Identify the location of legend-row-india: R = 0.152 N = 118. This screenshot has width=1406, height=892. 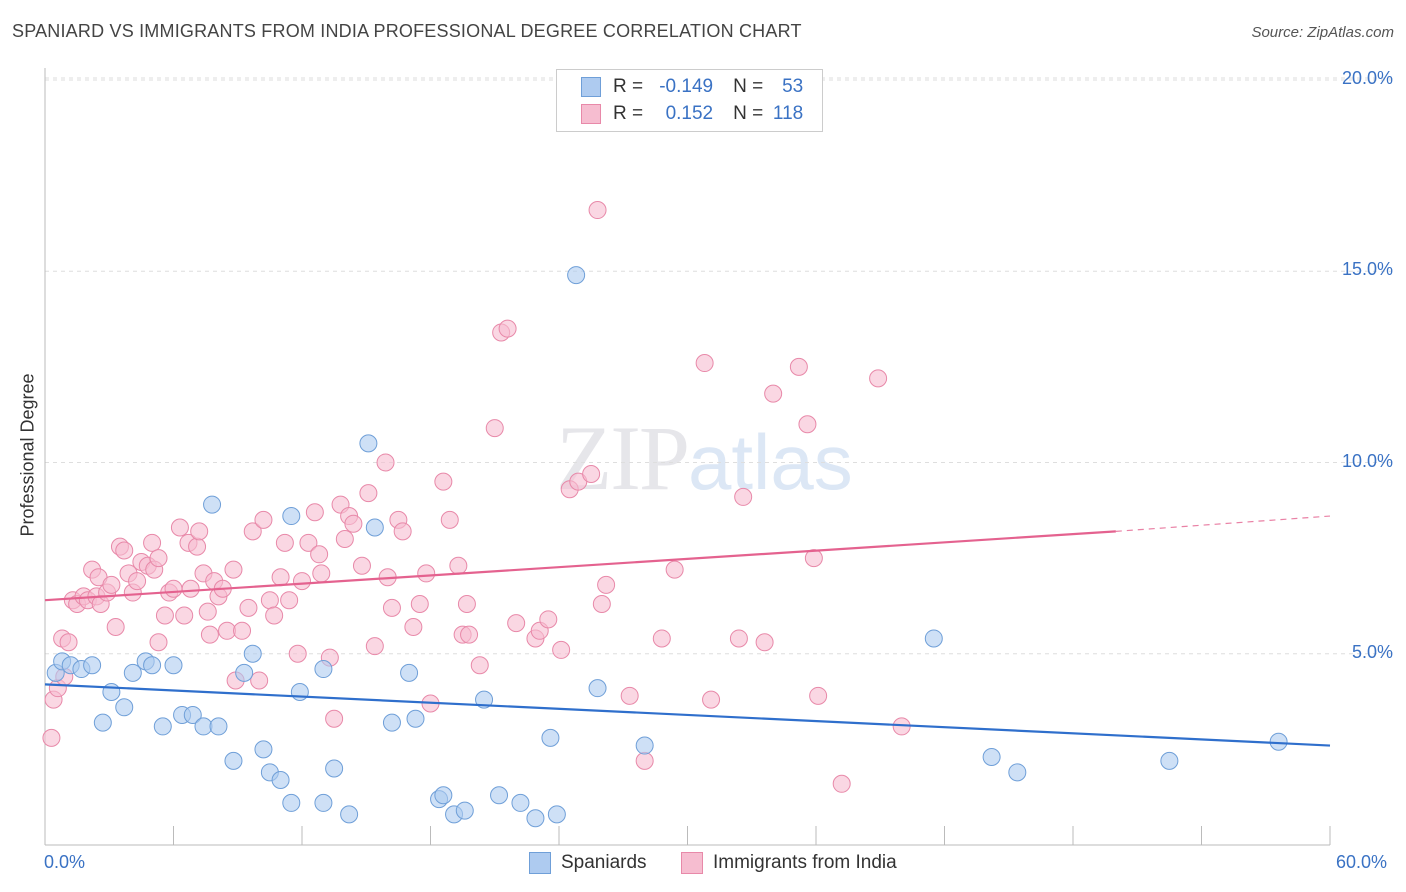
(692, 114).